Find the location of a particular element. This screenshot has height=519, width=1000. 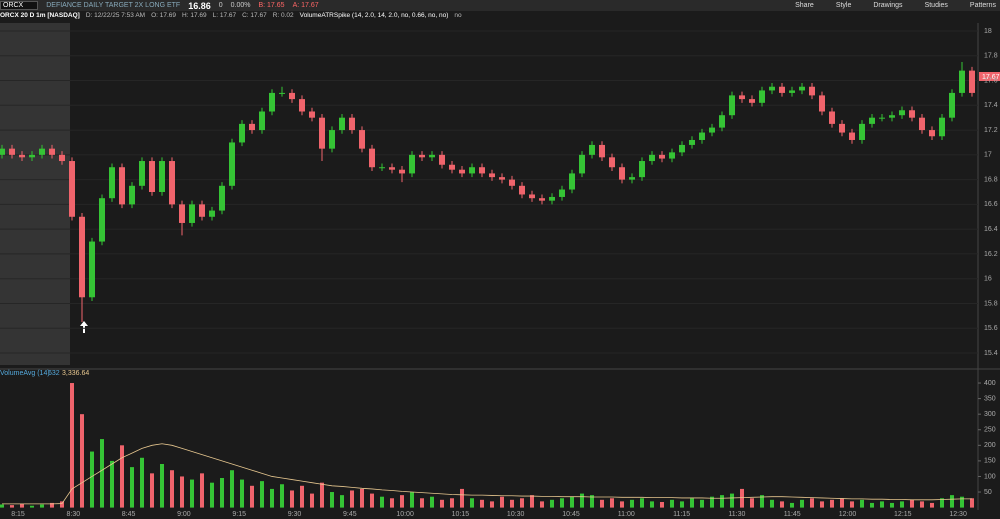

y-tick-label: 15.6 is located at coordinates (991, 328).